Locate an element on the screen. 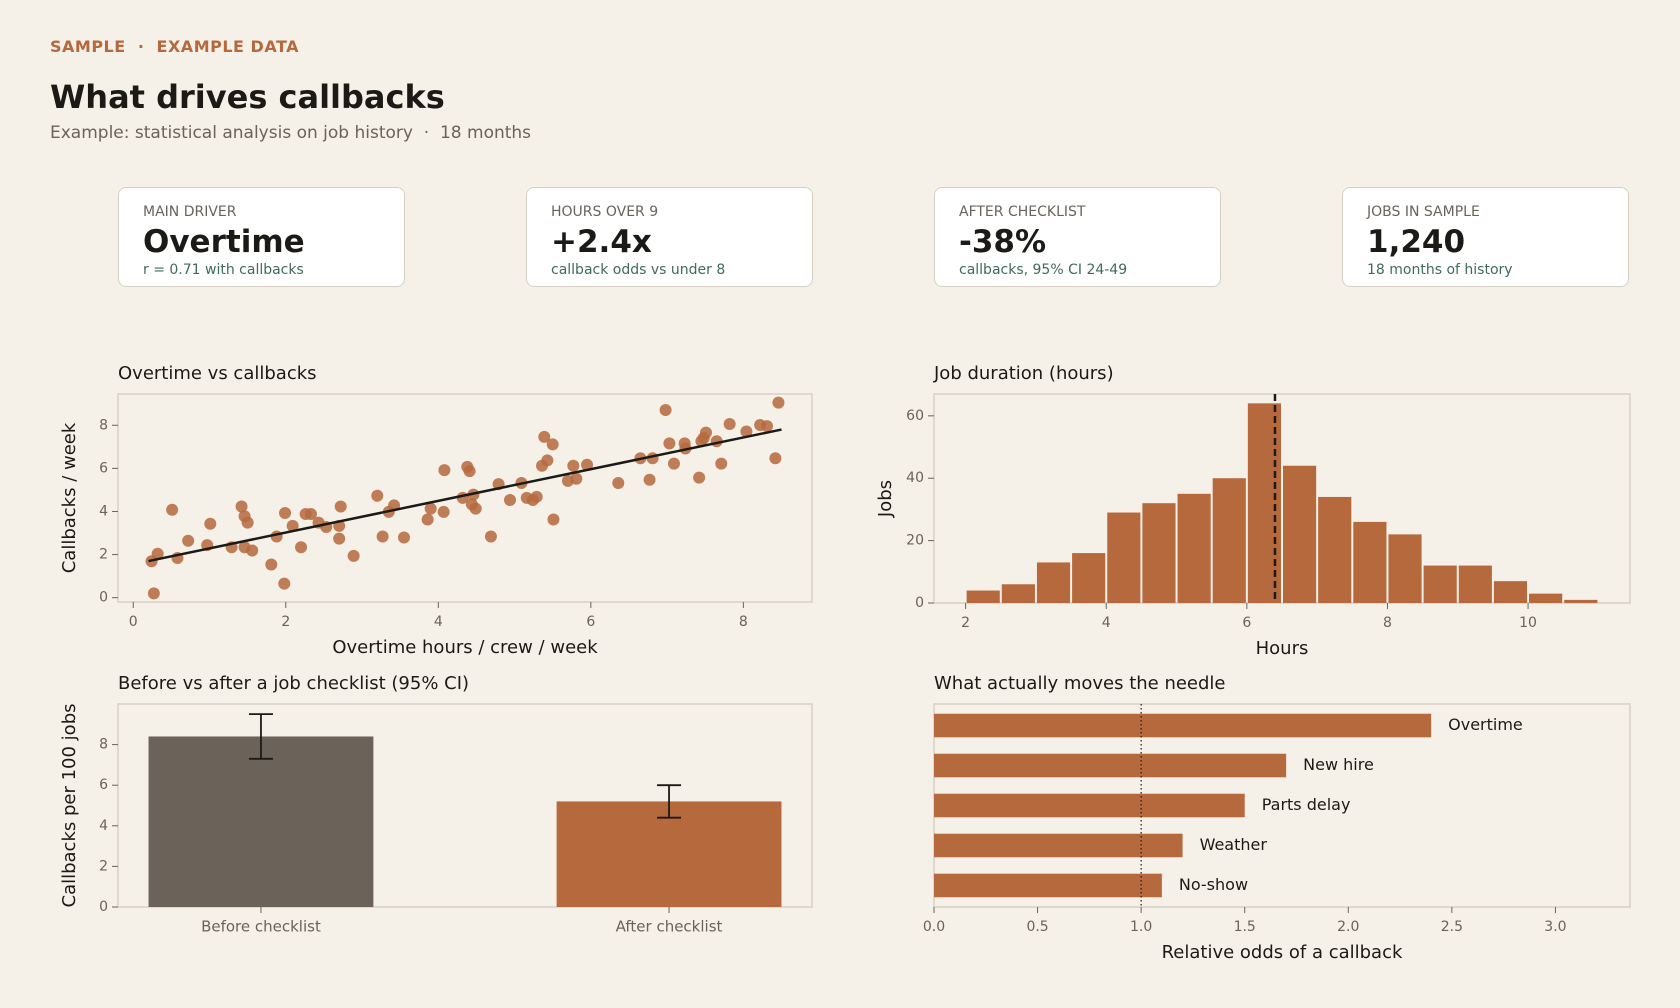 The width and height of the screenshot is (1680, 1008). chart-title: Overtime vs callbacks is located at coordinates (217, 373).